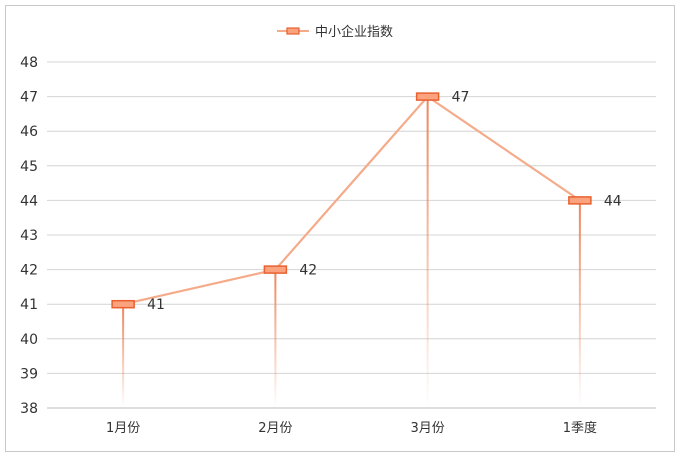 Image resolution: width=682 pixels, height=459 pixels. What do you see at coordinates (29, 132) in the screenshot?
I see `y-tick-label: 46` at bounding box center [29, 132].